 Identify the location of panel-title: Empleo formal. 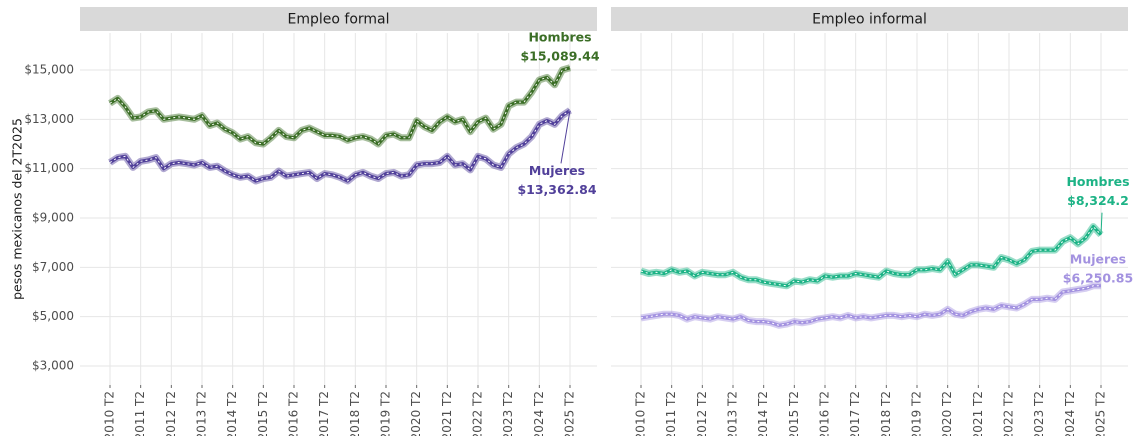
(339, 20).